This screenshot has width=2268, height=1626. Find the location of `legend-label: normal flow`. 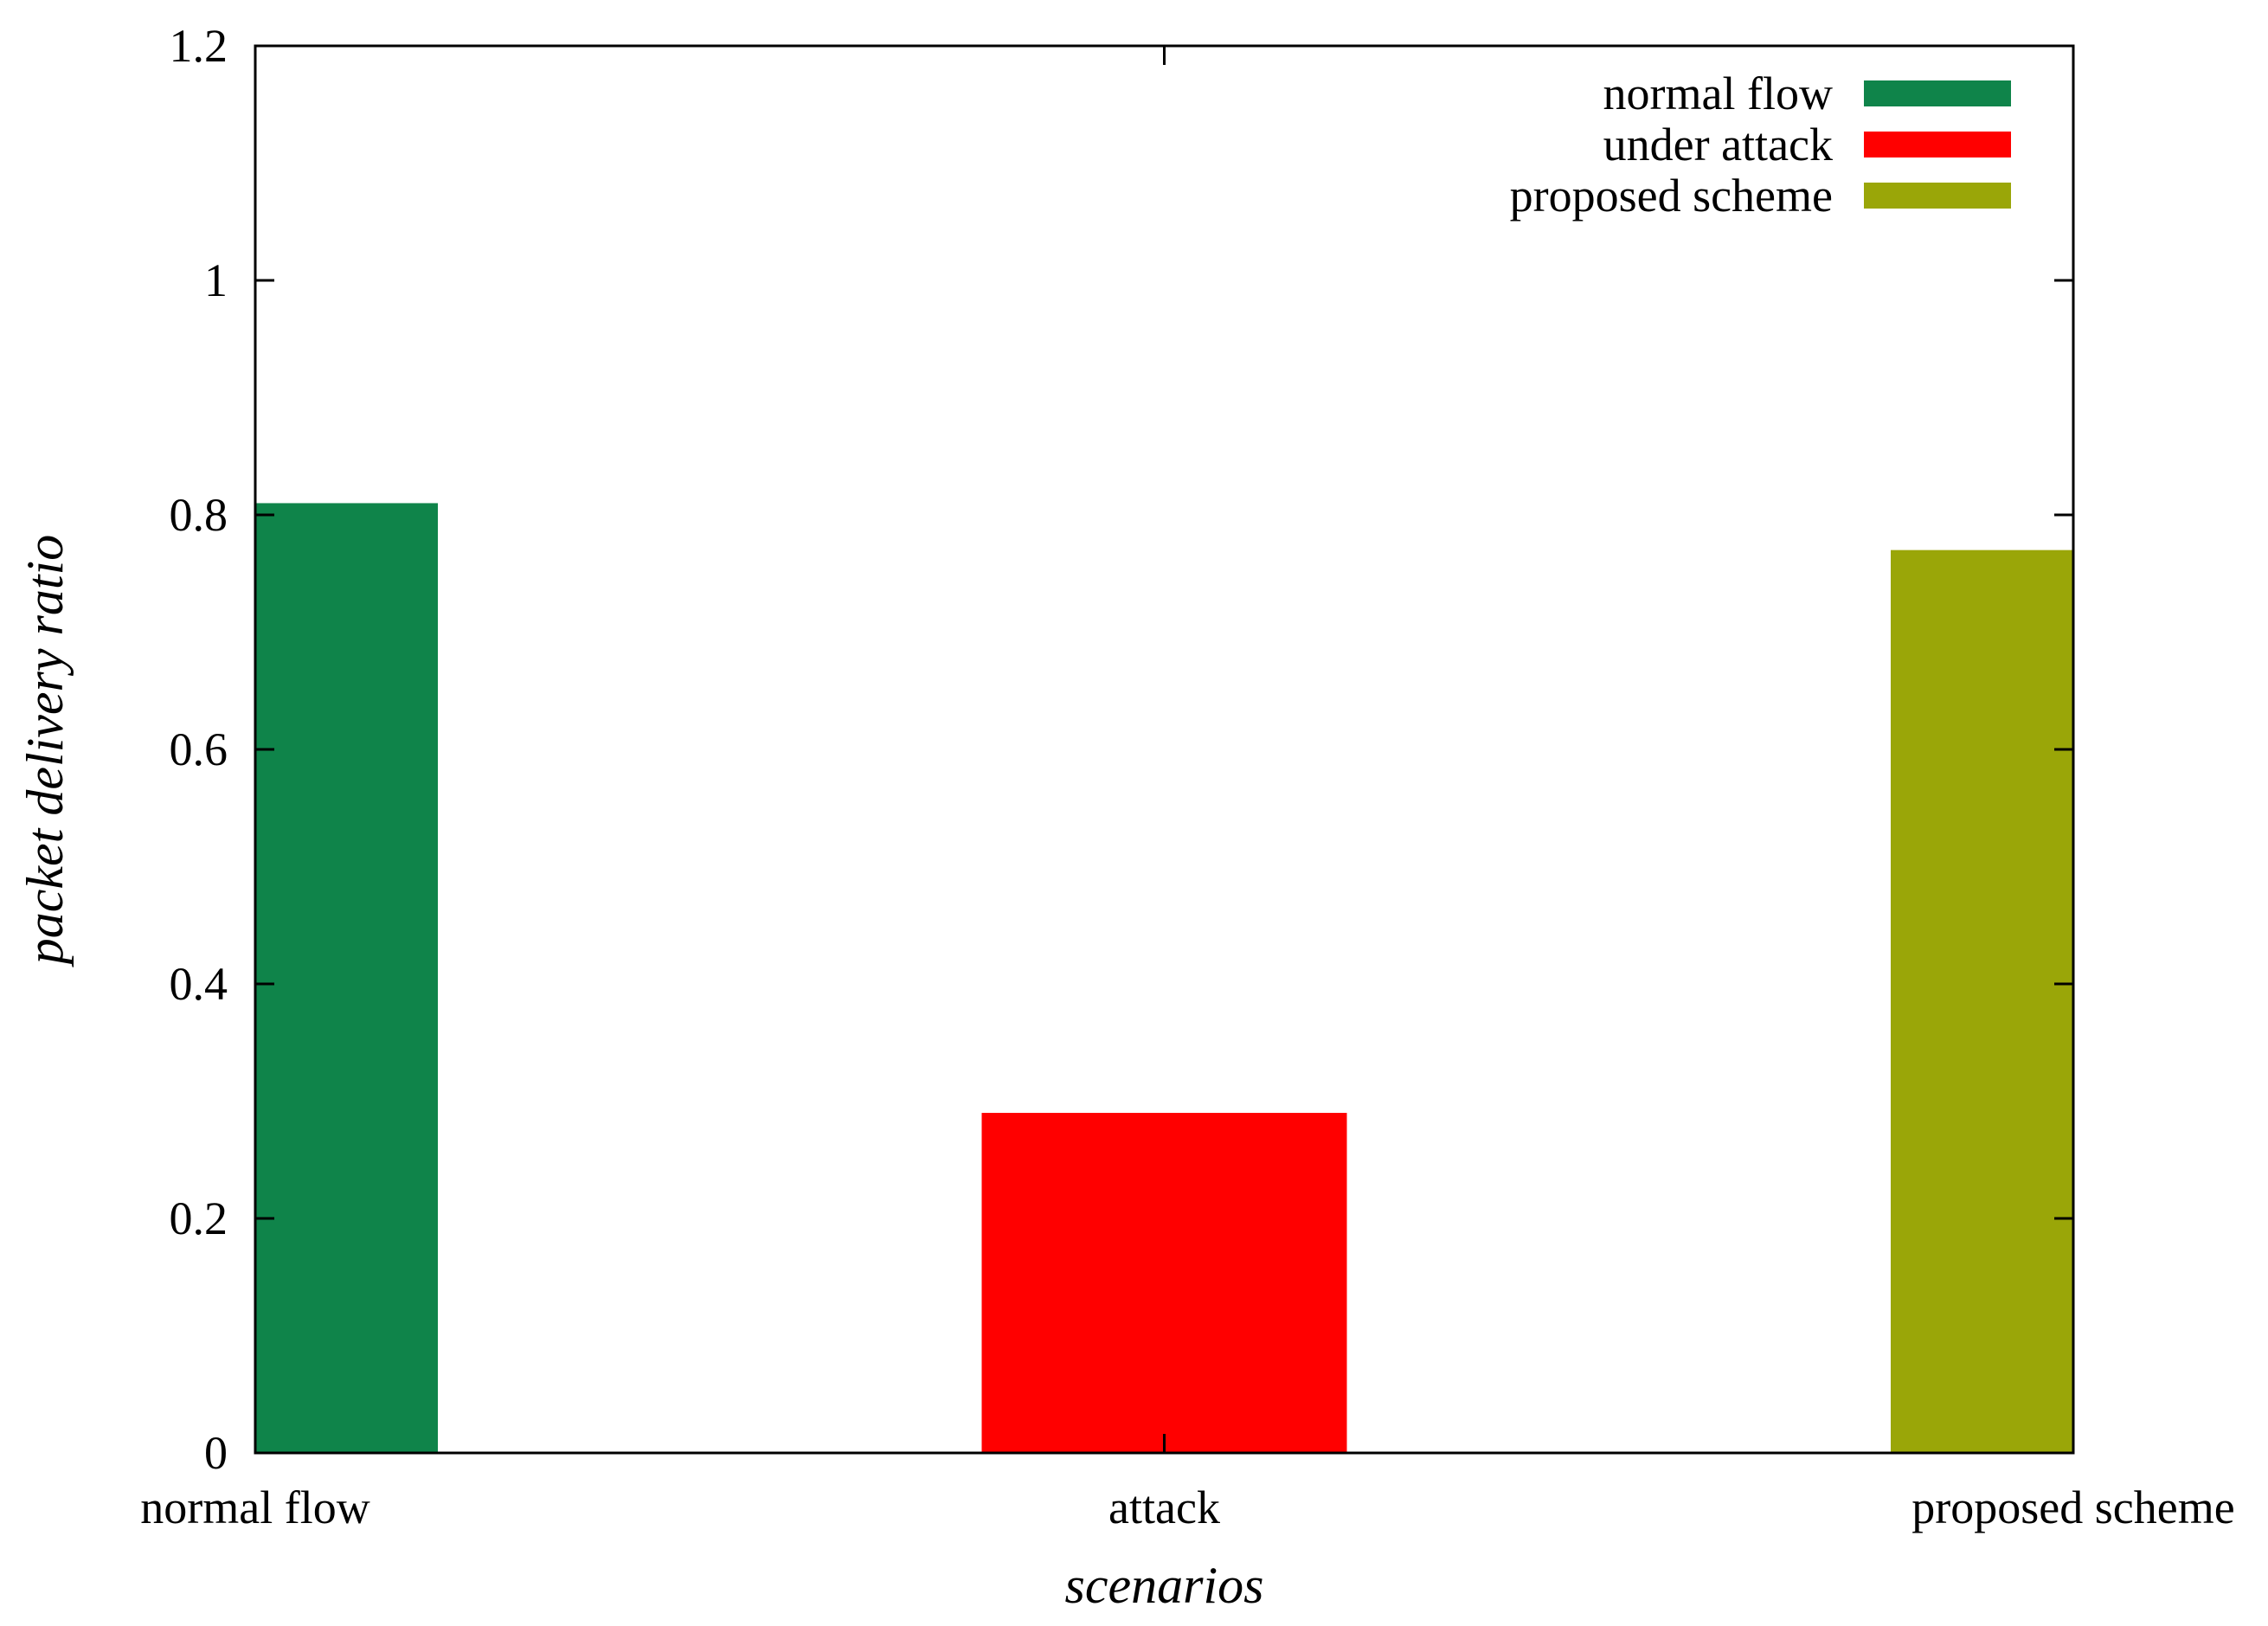

legend-label: normal flow is located at coordinates (1718, 93).